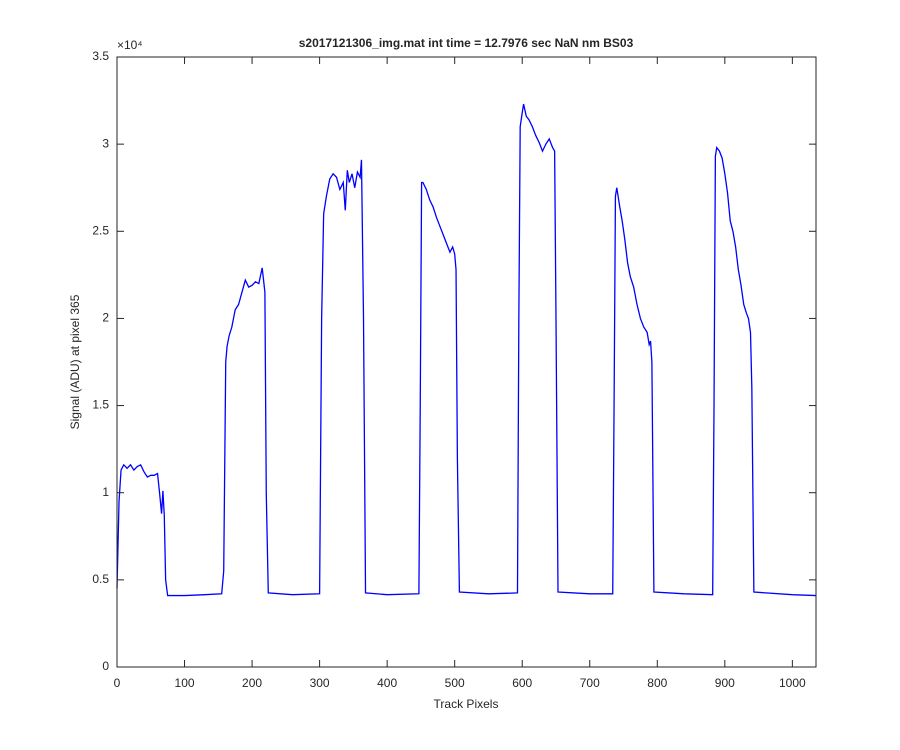 This screenshot has width=900, height=750. Describe the element at coordinates (792, 683) in the screenshot. I see `x-tick-label: 1000` at that location.